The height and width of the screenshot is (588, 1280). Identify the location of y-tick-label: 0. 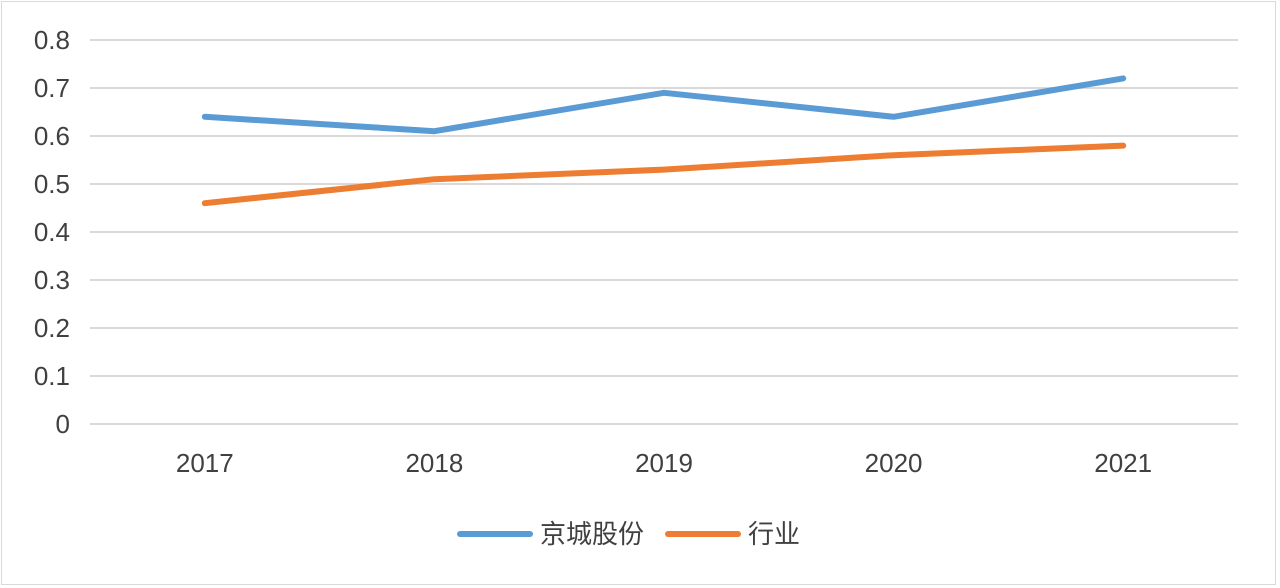
(63, 424).